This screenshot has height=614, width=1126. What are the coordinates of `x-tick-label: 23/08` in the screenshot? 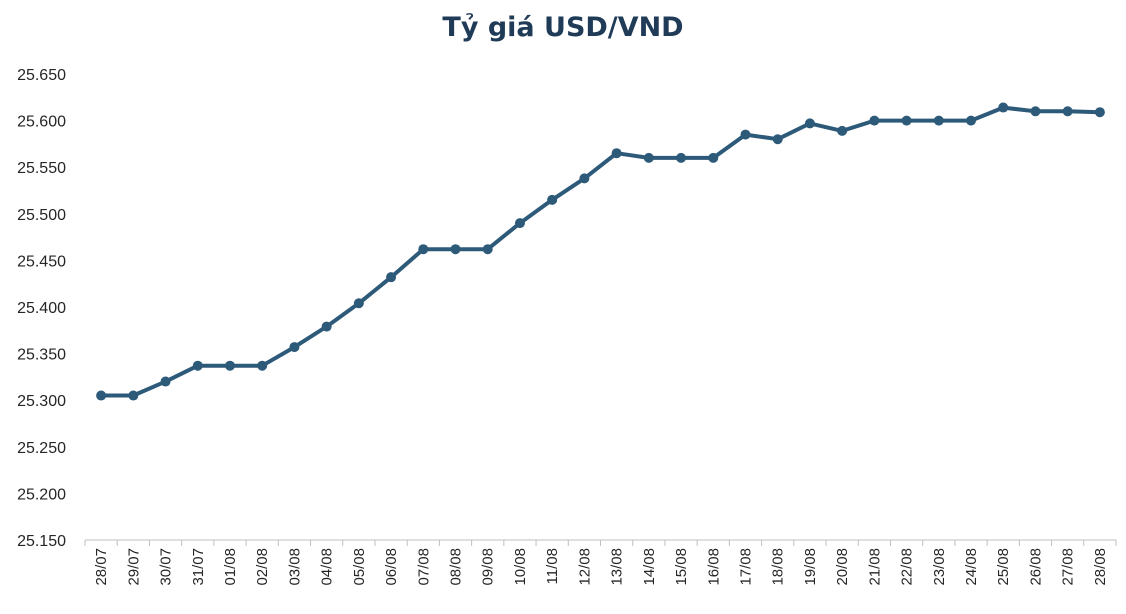 It's located at (939, 567).